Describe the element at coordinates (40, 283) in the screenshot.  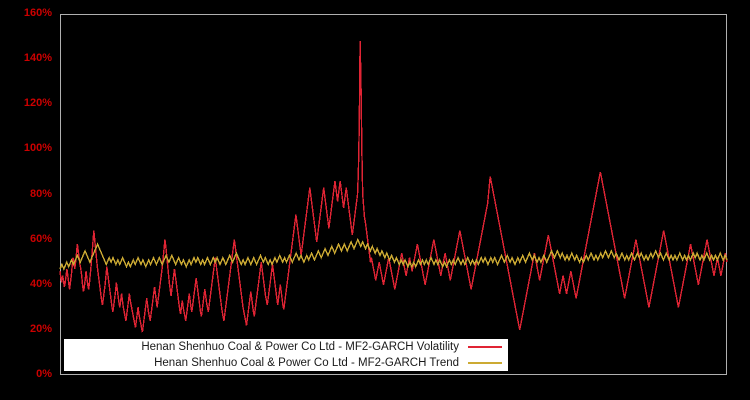
I see `y-tick-label: 40%` at that location.